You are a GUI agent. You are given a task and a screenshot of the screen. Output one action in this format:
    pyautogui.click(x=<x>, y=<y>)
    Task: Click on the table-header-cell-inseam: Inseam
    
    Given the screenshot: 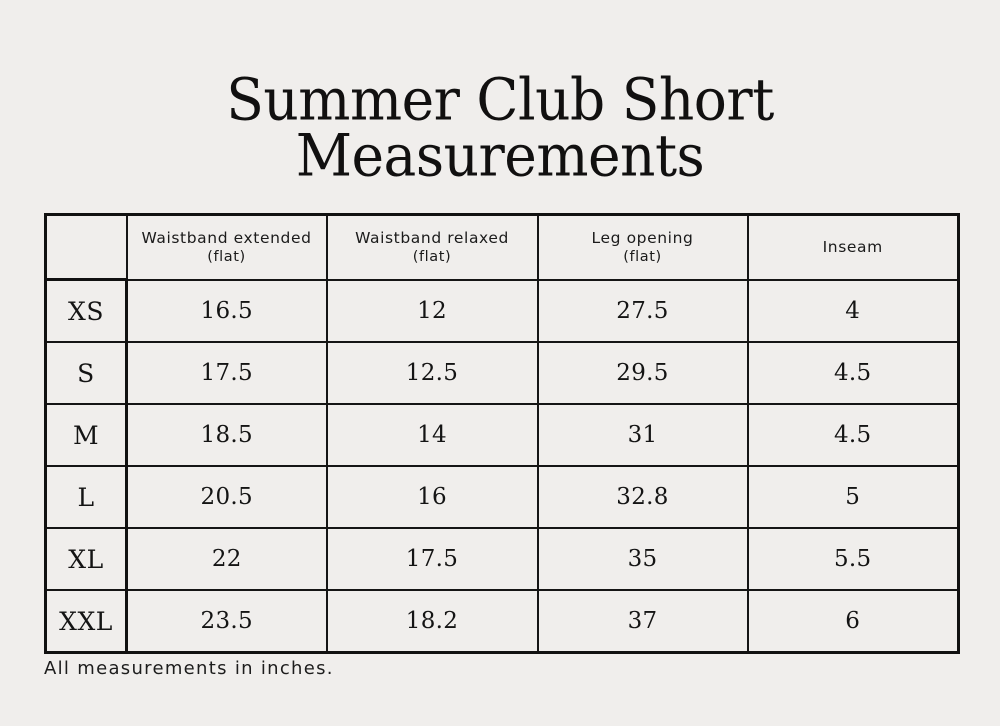 What is the action you would take?
    pyautogui.click(x=853, y=247)
    